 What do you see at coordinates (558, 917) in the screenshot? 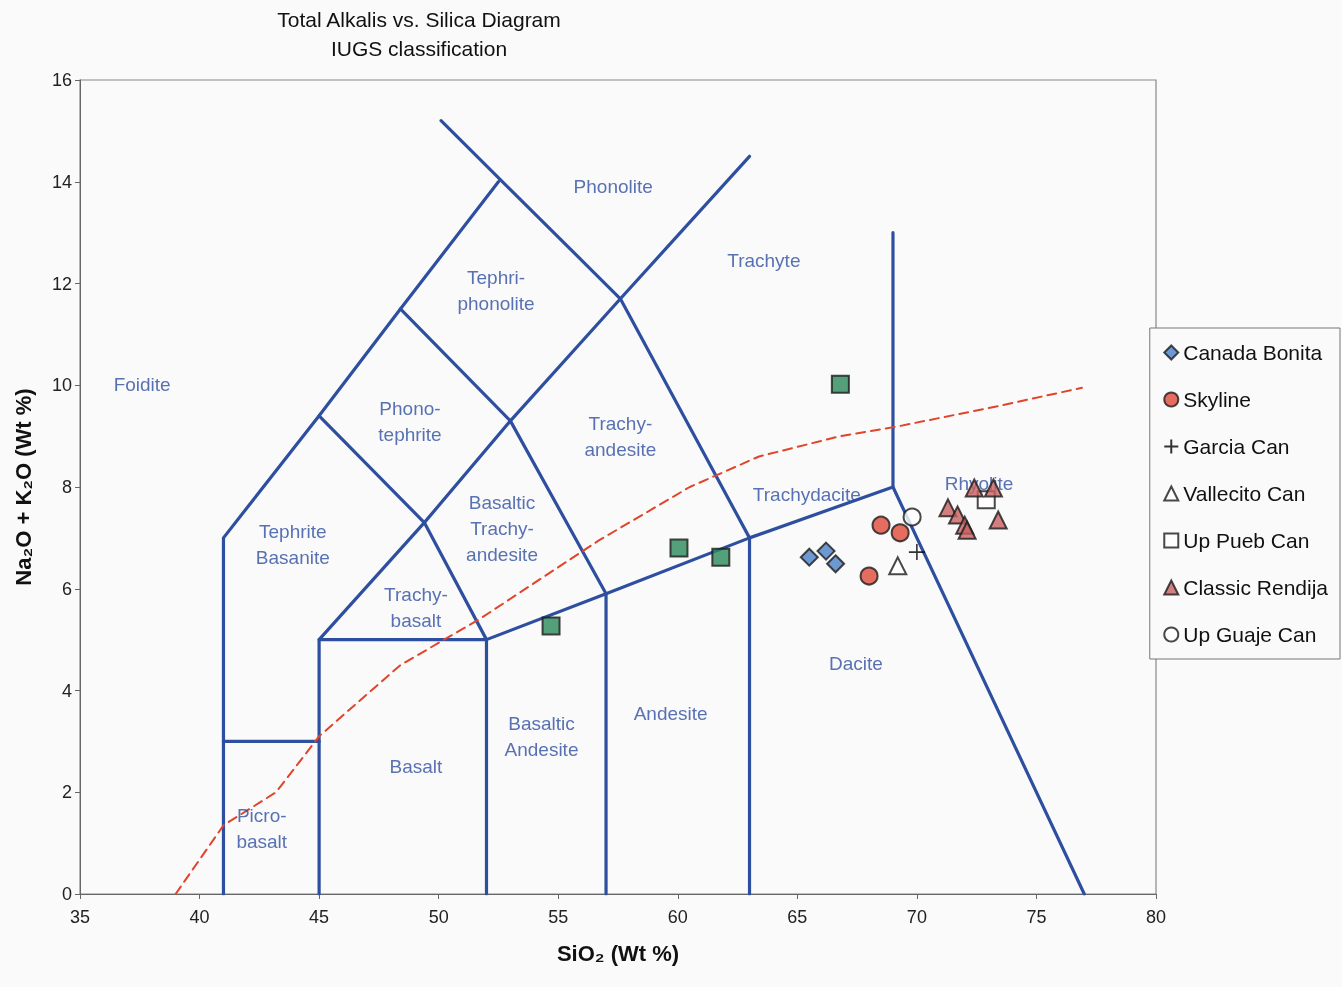
I see `x-tick-label: 55` at bounding box center [558, 917].